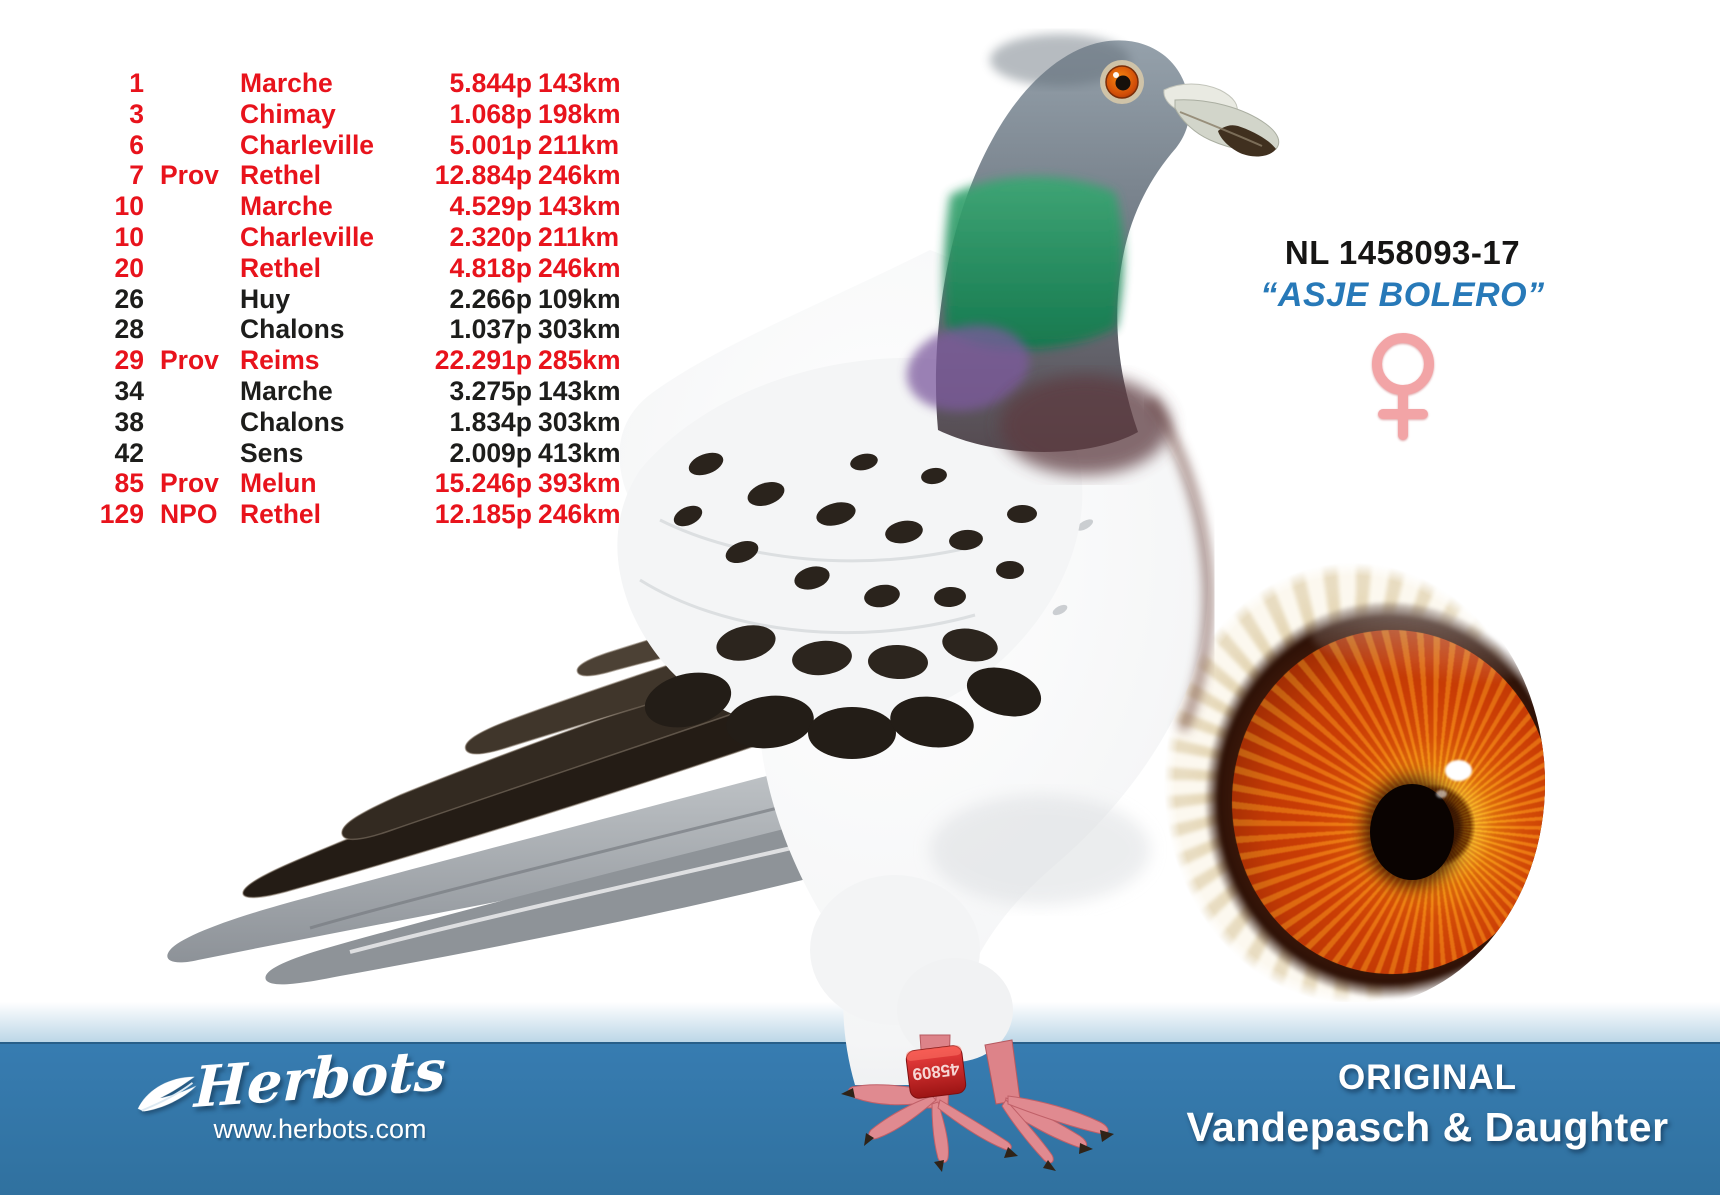 This screenshot has width=1720, height=1195. Describe the element at coordinates (1402, 295) in the screenshot. I see `pigeon-name: “ASJE BOLERO”` at that location.